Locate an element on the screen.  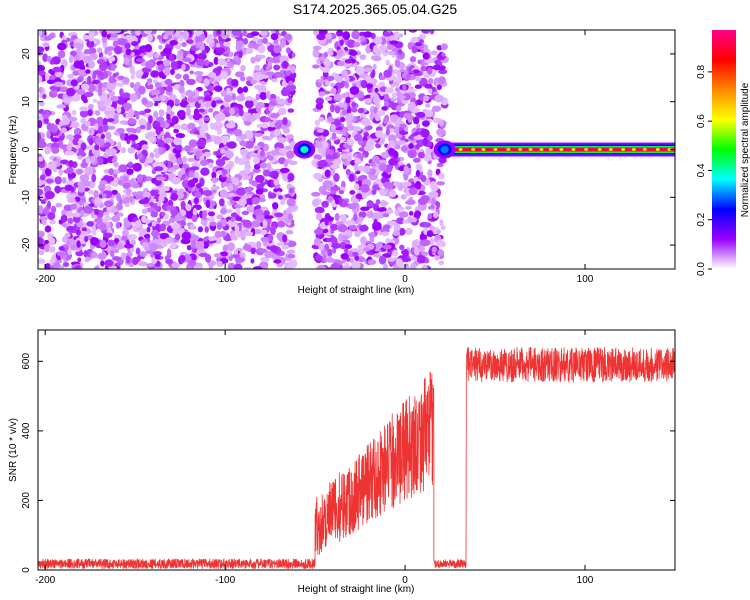
colorbar-tick-label: 0.2 is located at coordinates (701, 219).